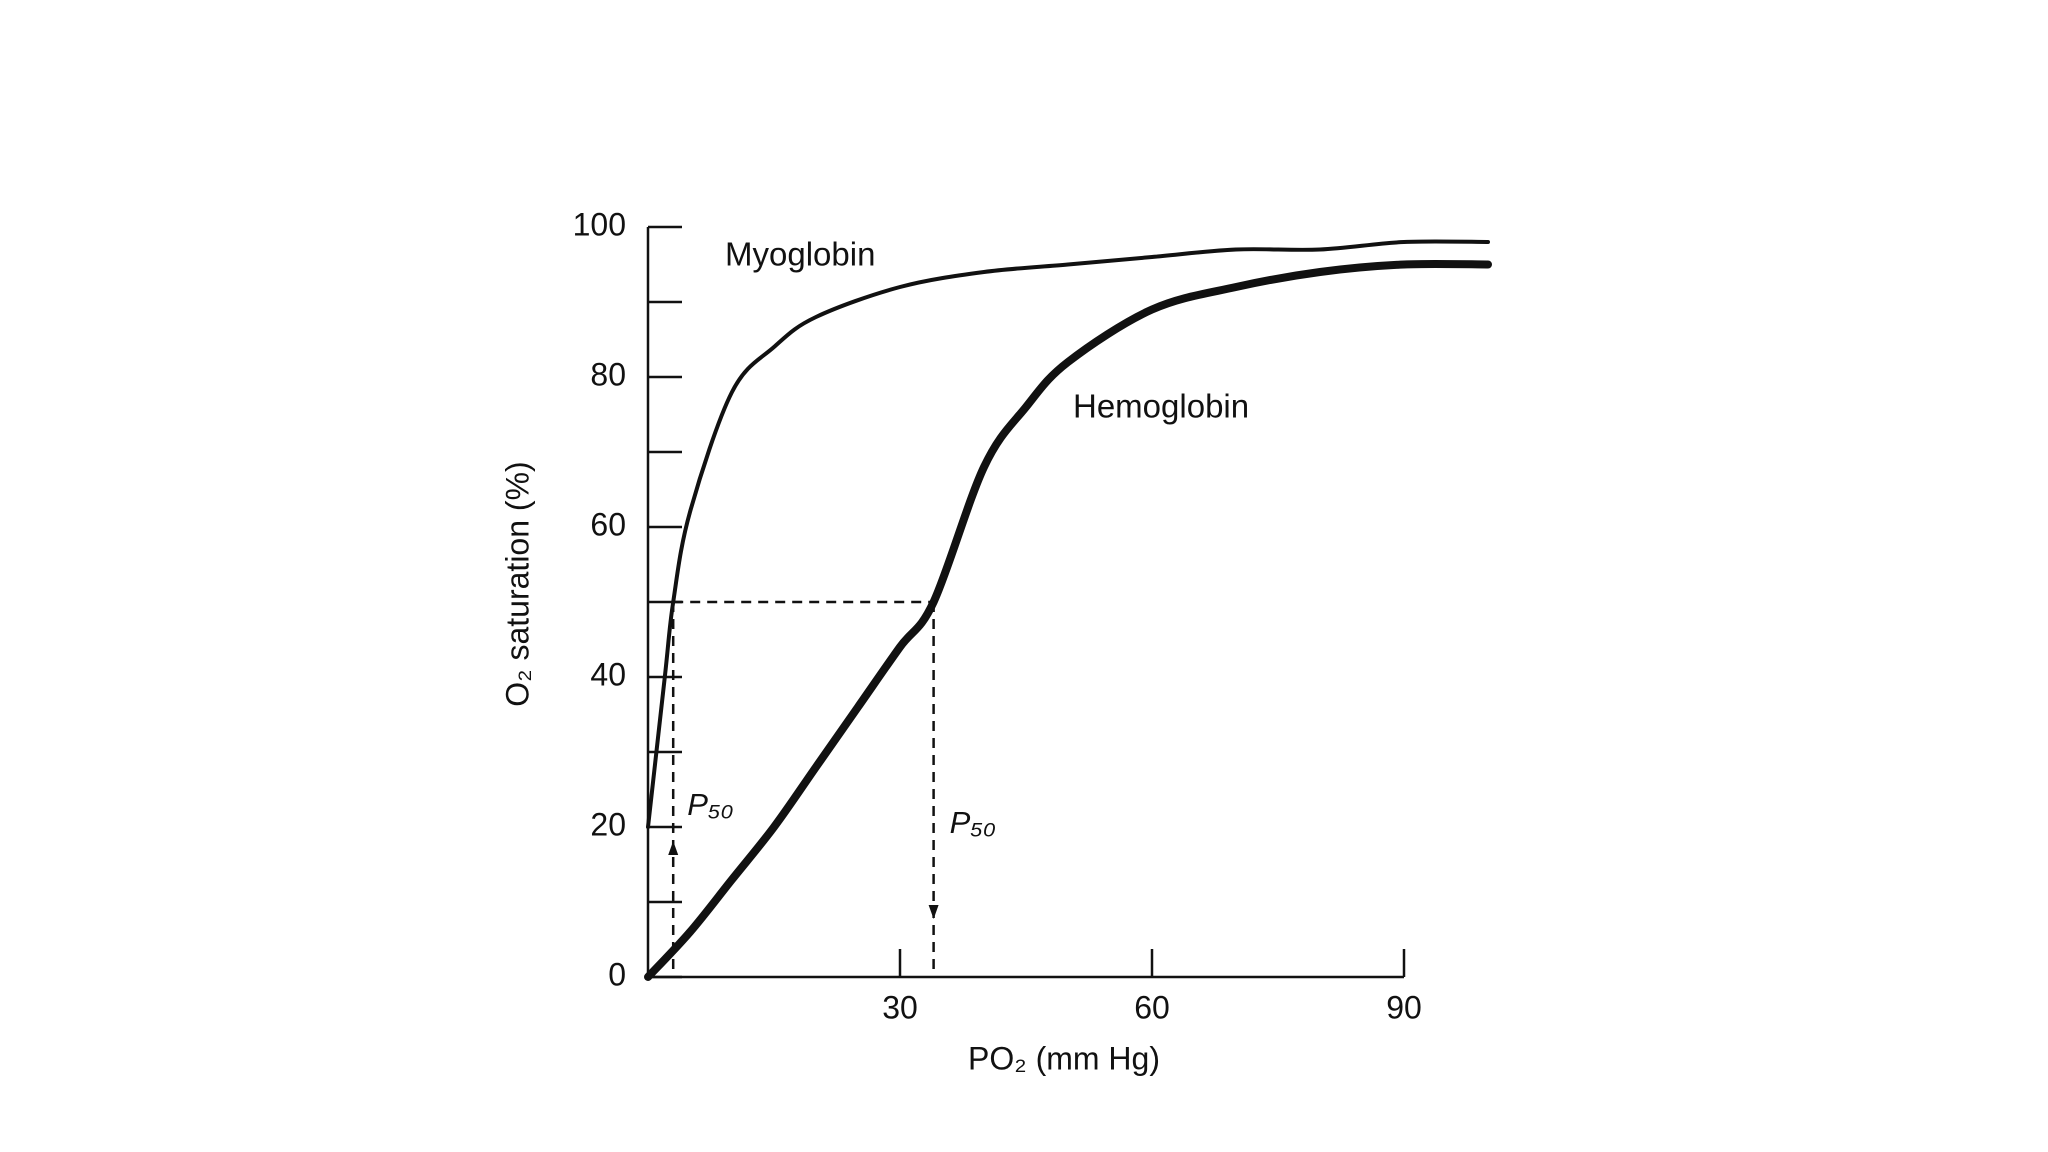  Describe the element at coordinates (800, 254) in the screenshot. I see `series-label: Myoglobin` at that location.